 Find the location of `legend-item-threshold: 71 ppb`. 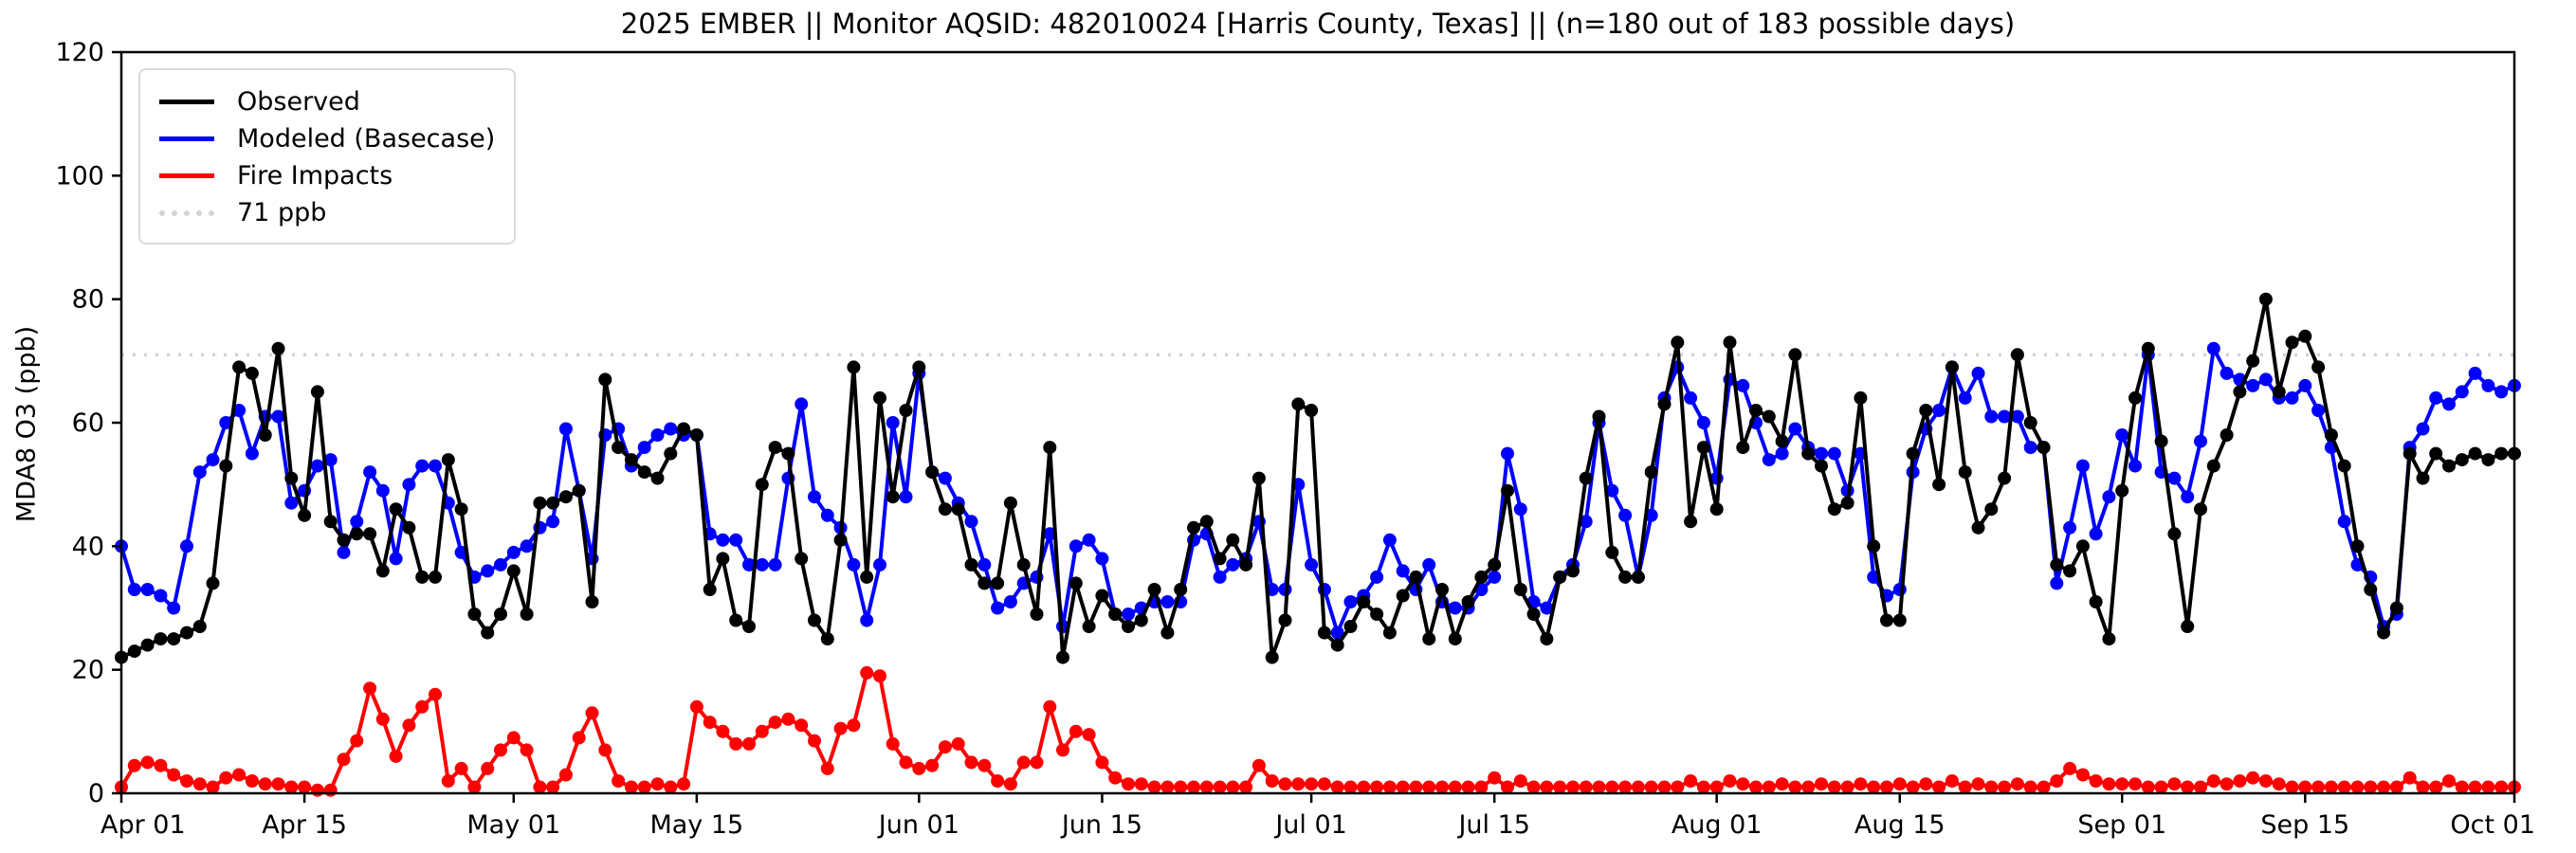

legend-item-threshold: 71 ppb is located at coordinates (327, 212).